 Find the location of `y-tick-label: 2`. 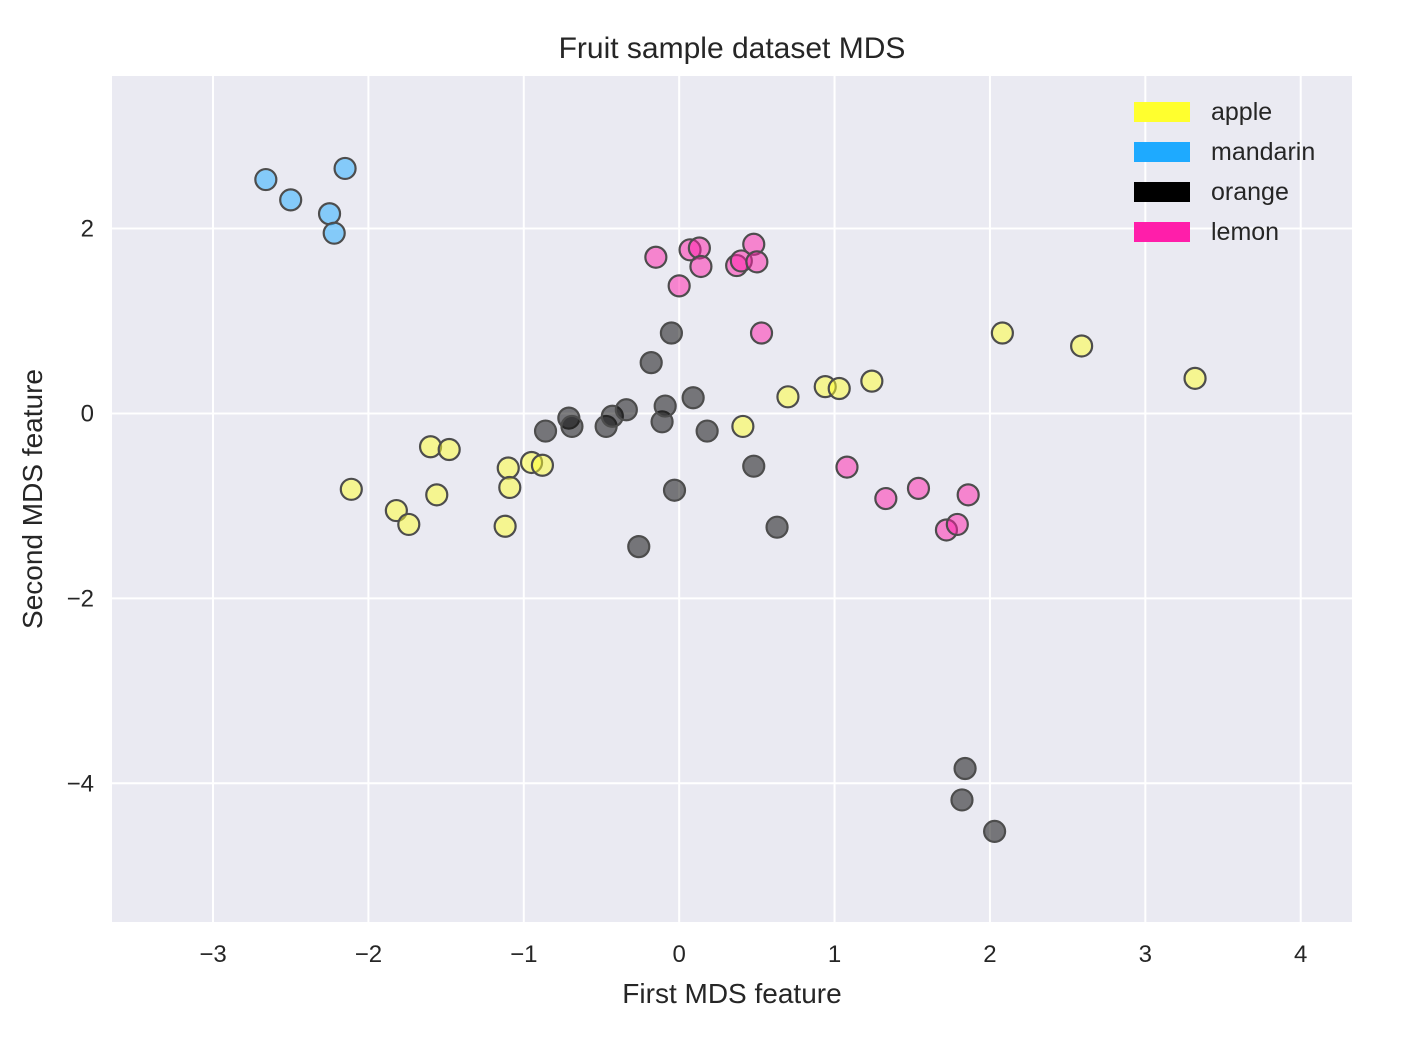

y-tick-label: 2 is located at coordinates (87, 229).